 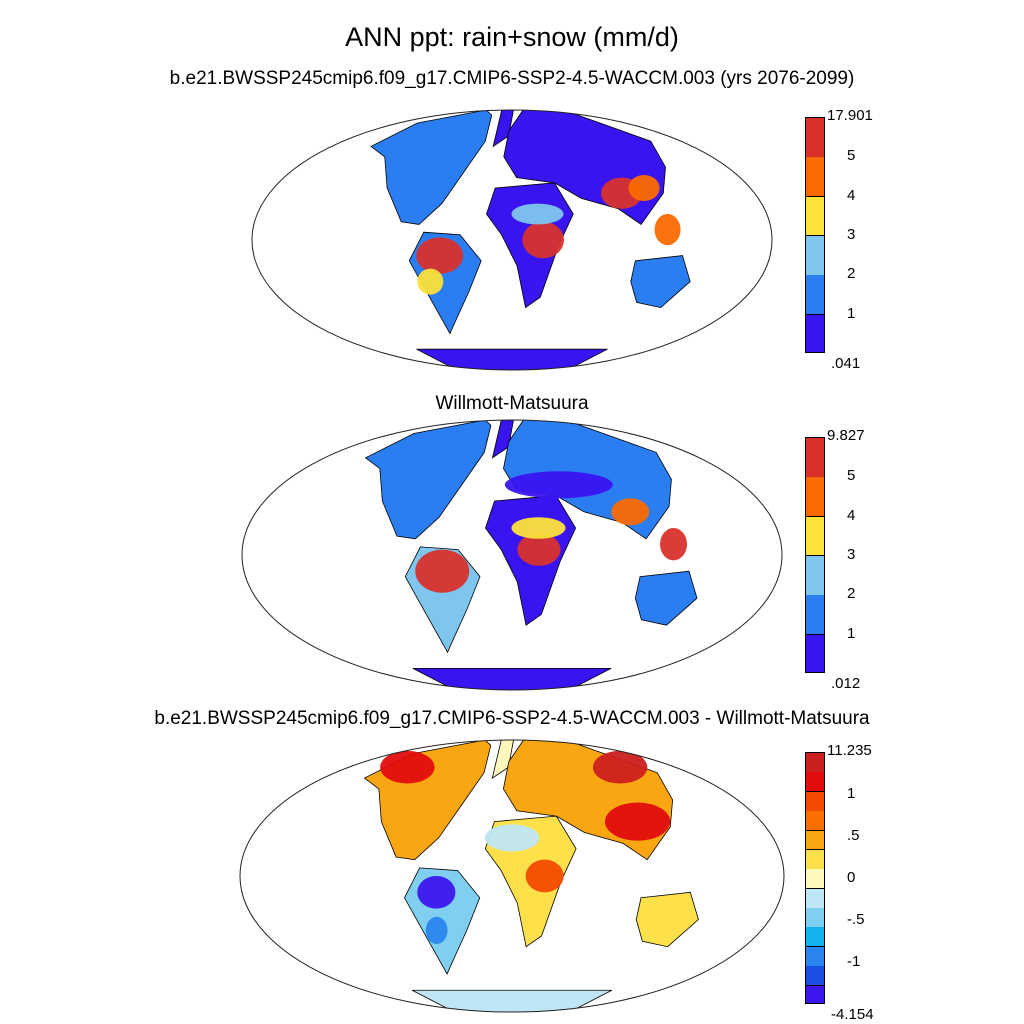 I want to click on colorbar-label: 0, so click(x=851, y=877).